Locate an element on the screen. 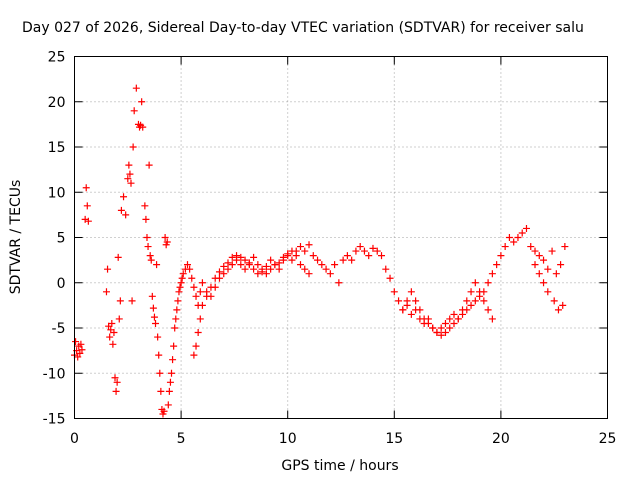  y-tick-label: 20 is located at coordinates (57, 103).